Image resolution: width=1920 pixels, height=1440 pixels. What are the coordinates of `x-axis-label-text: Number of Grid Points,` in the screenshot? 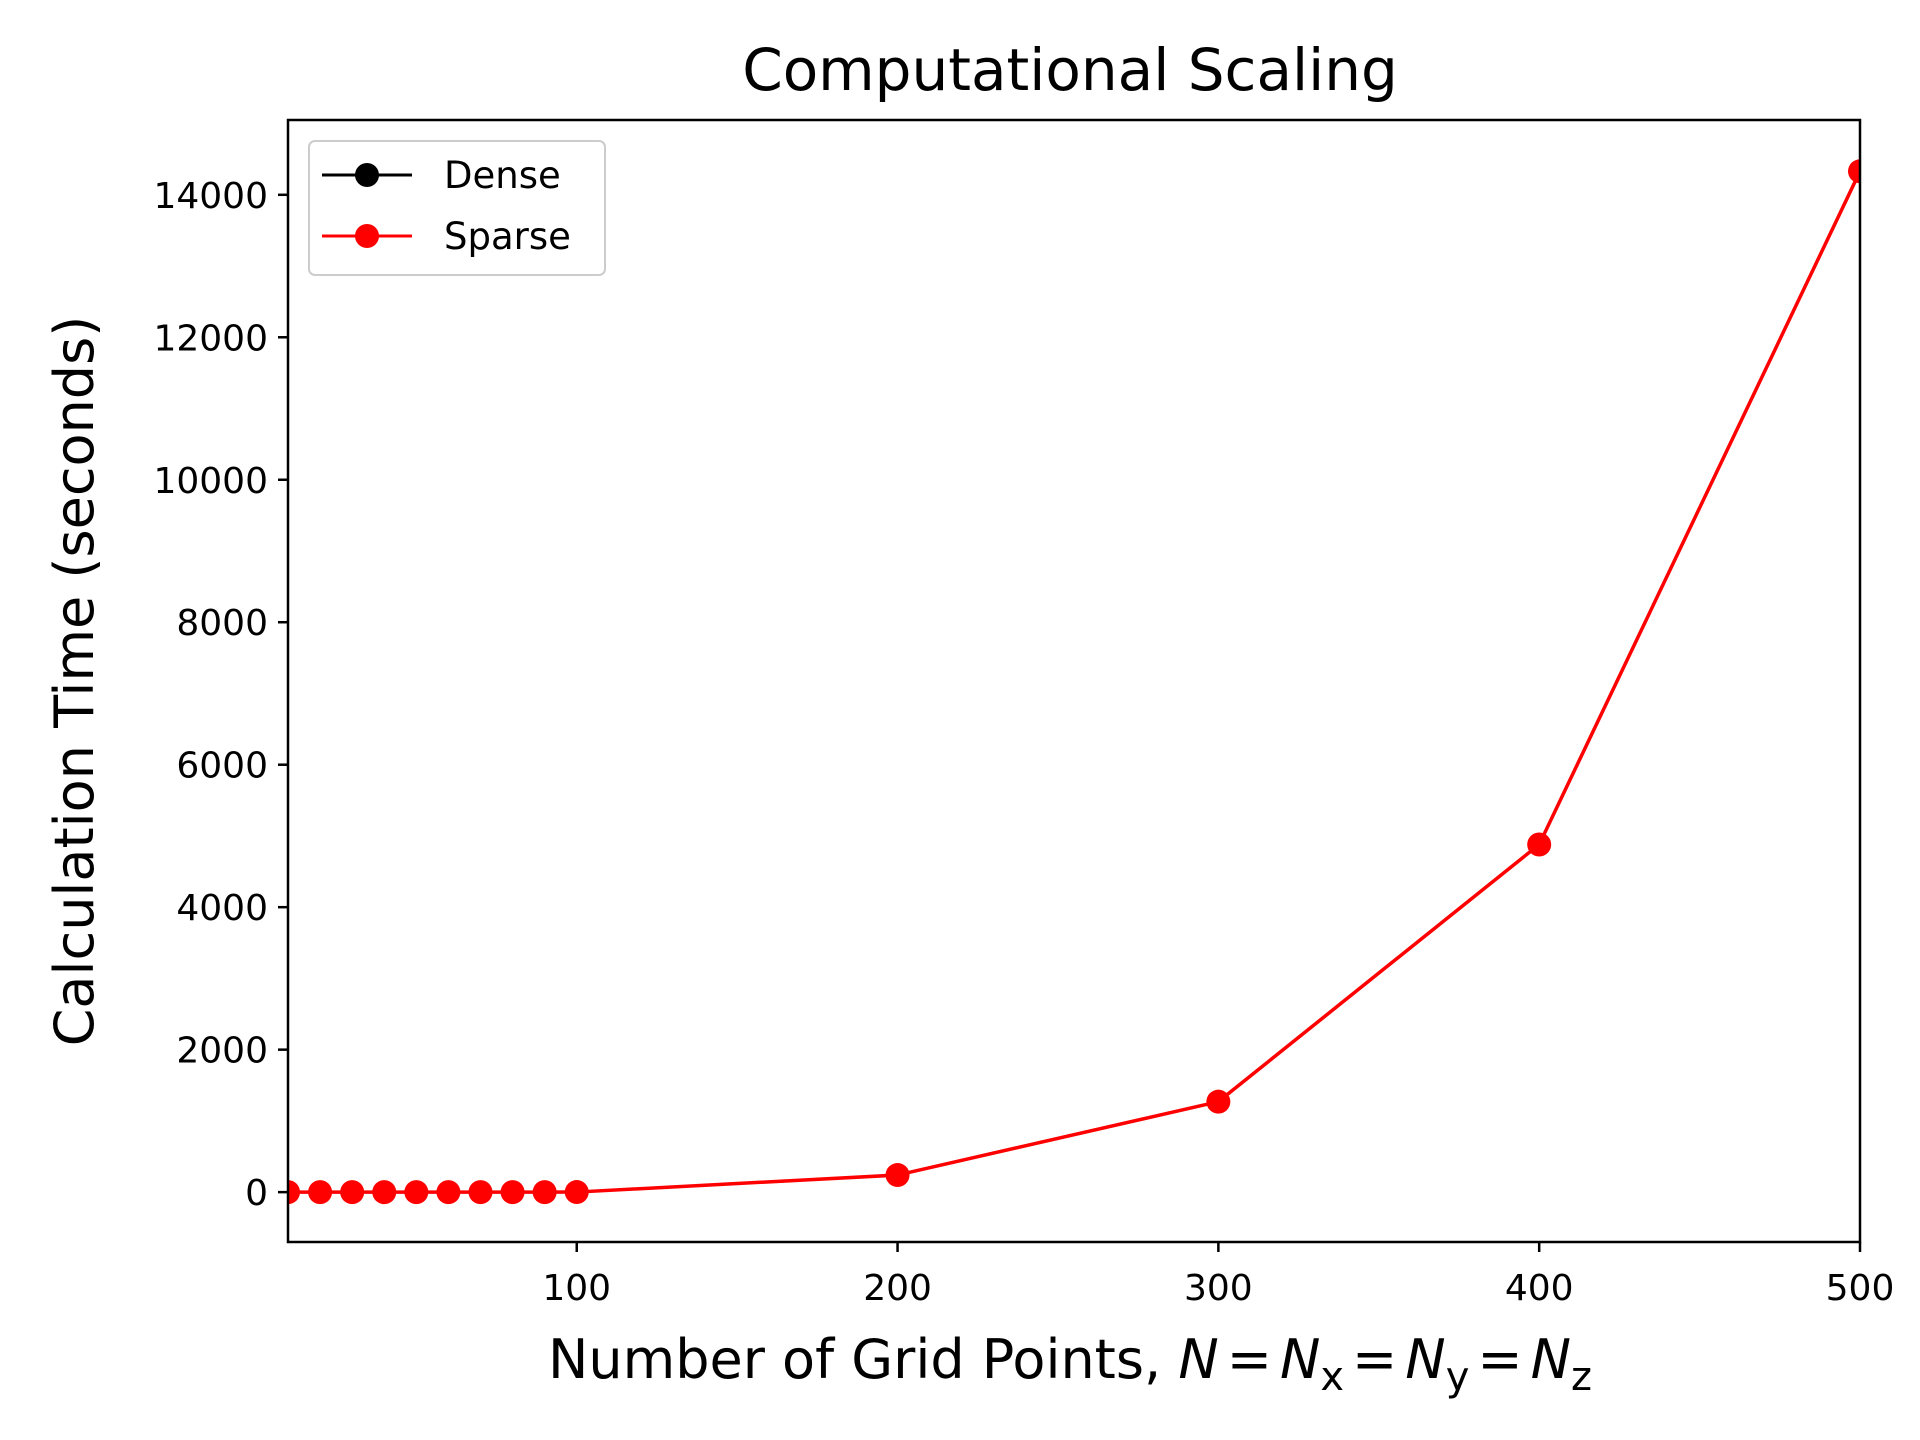 It's located at (863, 1359).